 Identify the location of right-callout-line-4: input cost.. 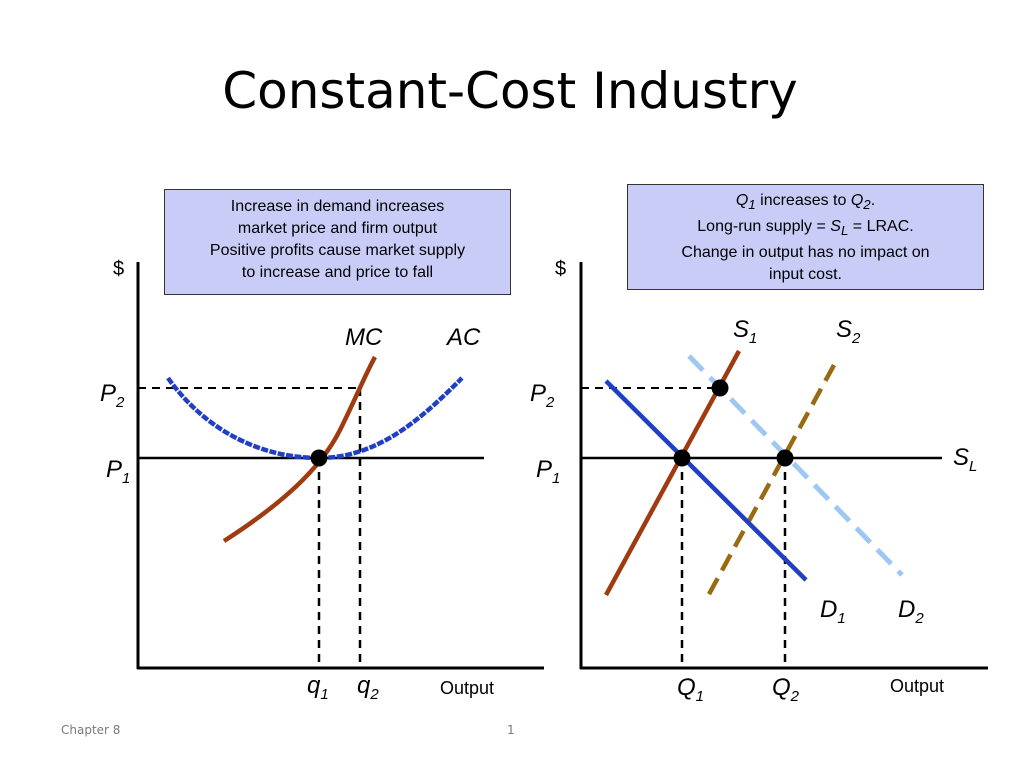
(805, 275).